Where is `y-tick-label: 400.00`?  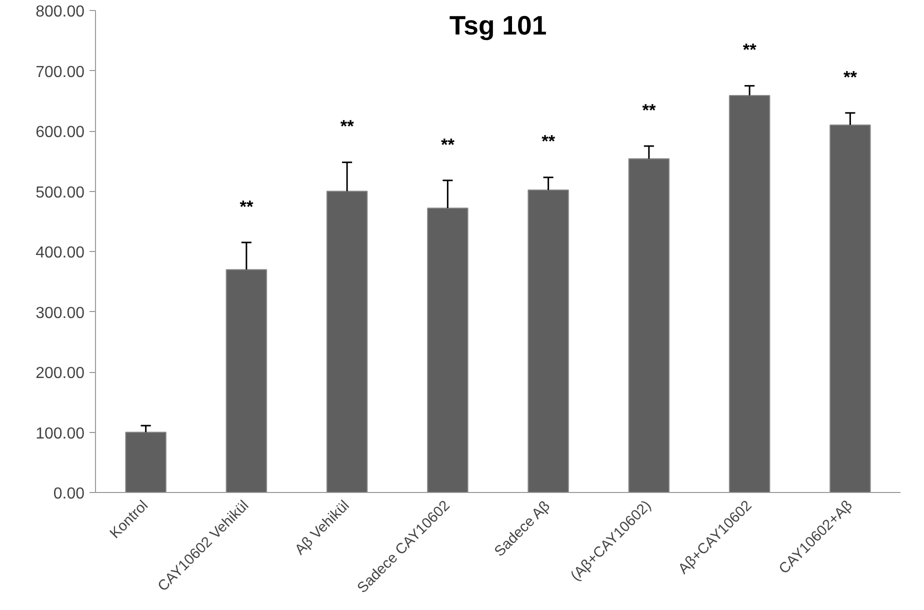
y-tick-label: 400.00 is located at coordinates (60, 253).